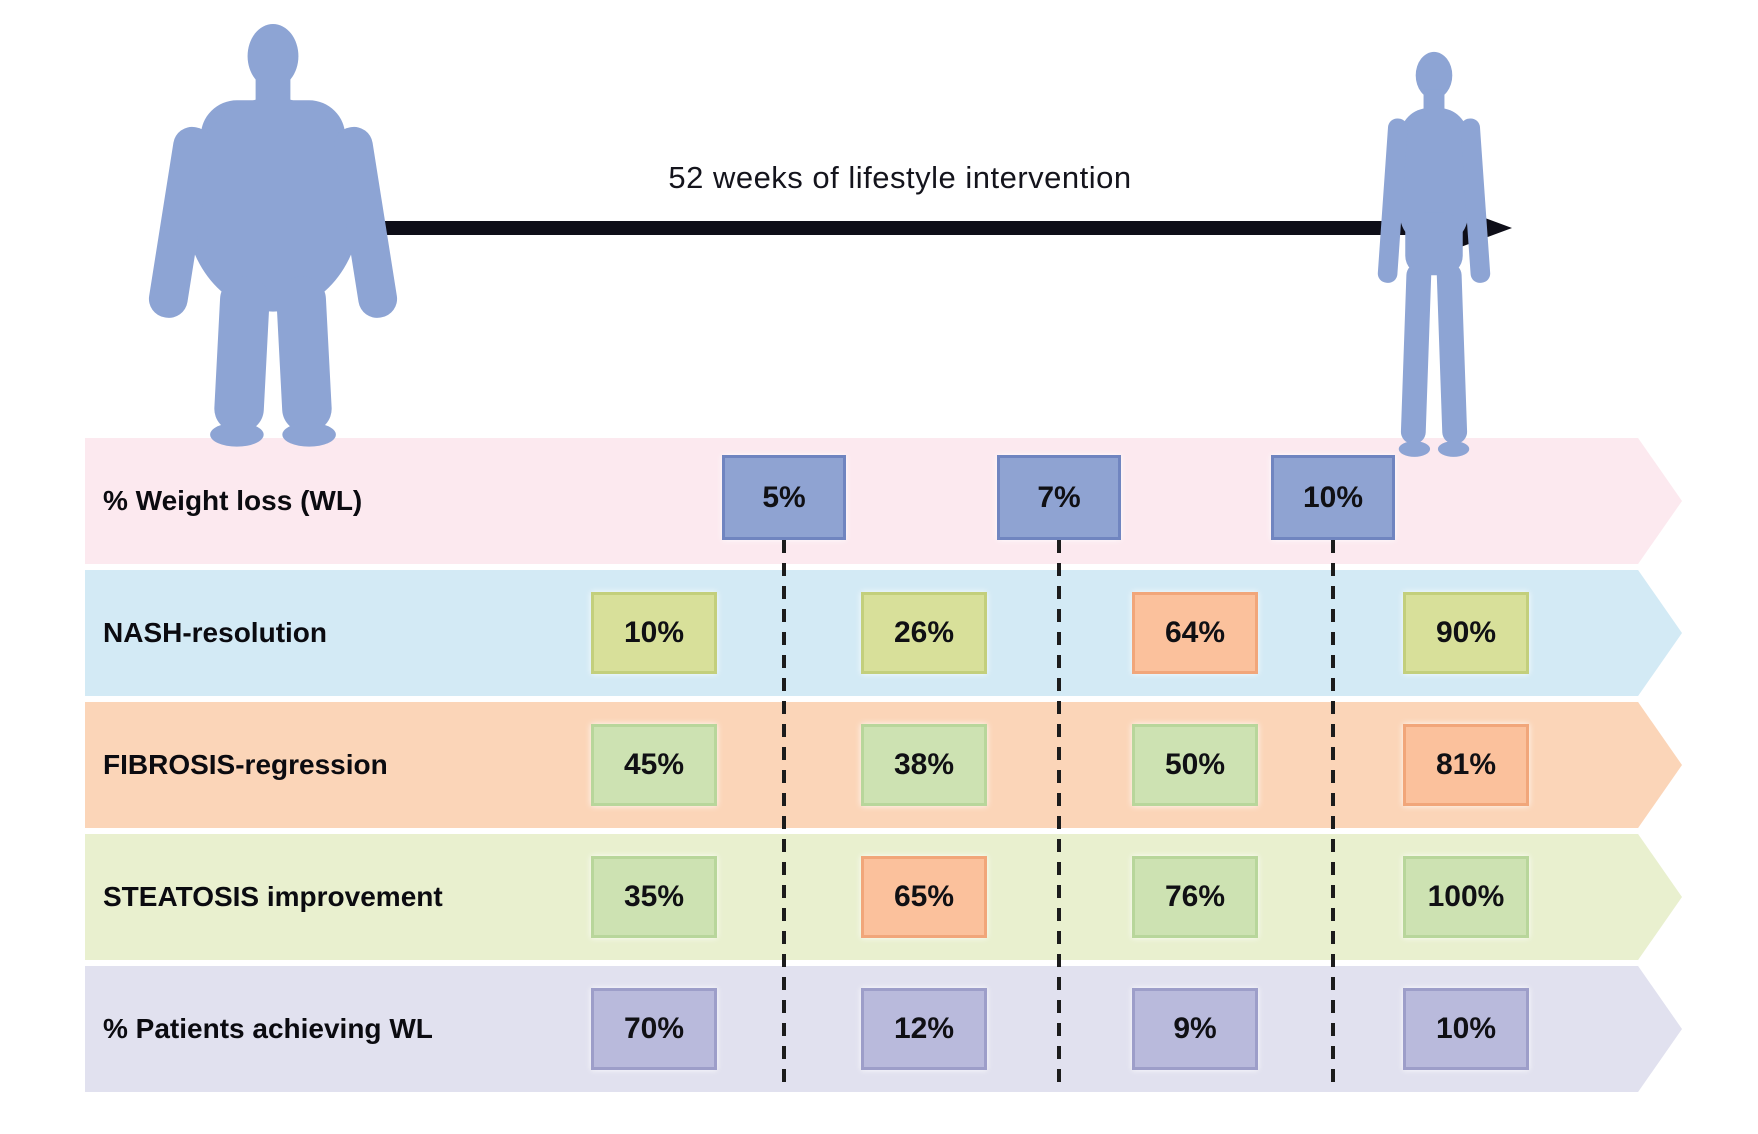 This screenshot has width=1758, height=1134. Describe the element at coordinates (1333, 497) in the screenshot. I see `weight-loss-box-10pct: 10%` at that location.